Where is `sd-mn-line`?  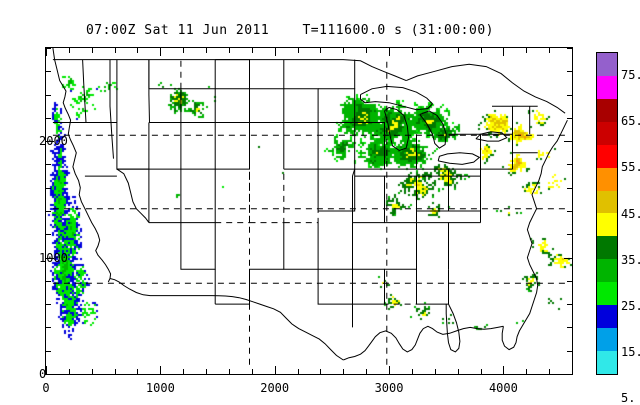 sd-mn-line is located at coordinates (267, 105).